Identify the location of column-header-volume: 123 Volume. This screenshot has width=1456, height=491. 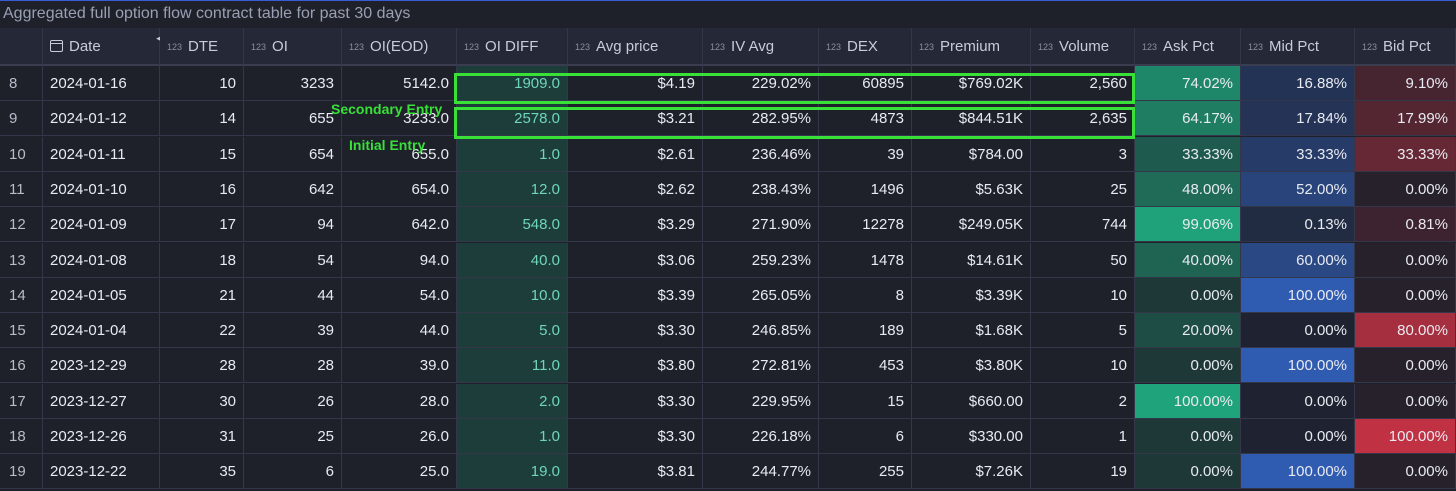
(1083, 47).